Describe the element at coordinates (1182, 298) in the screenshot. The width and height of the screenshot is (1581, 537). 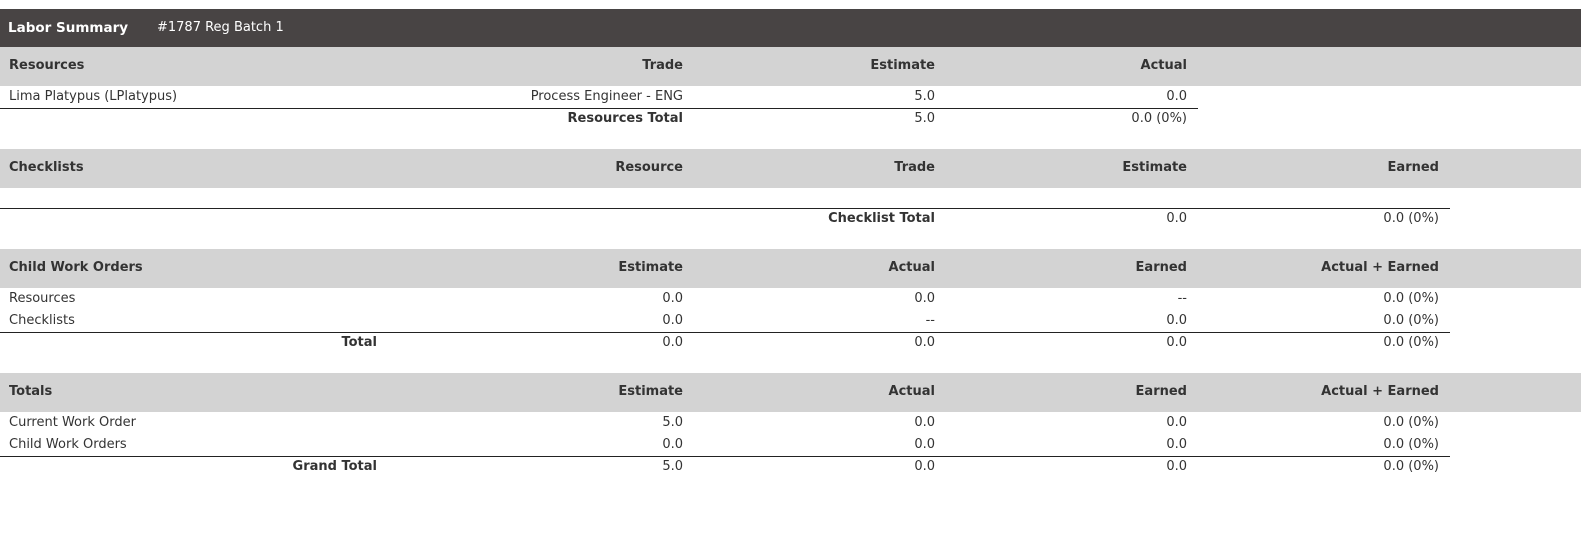
I see `child-row-earned: --` at that location.